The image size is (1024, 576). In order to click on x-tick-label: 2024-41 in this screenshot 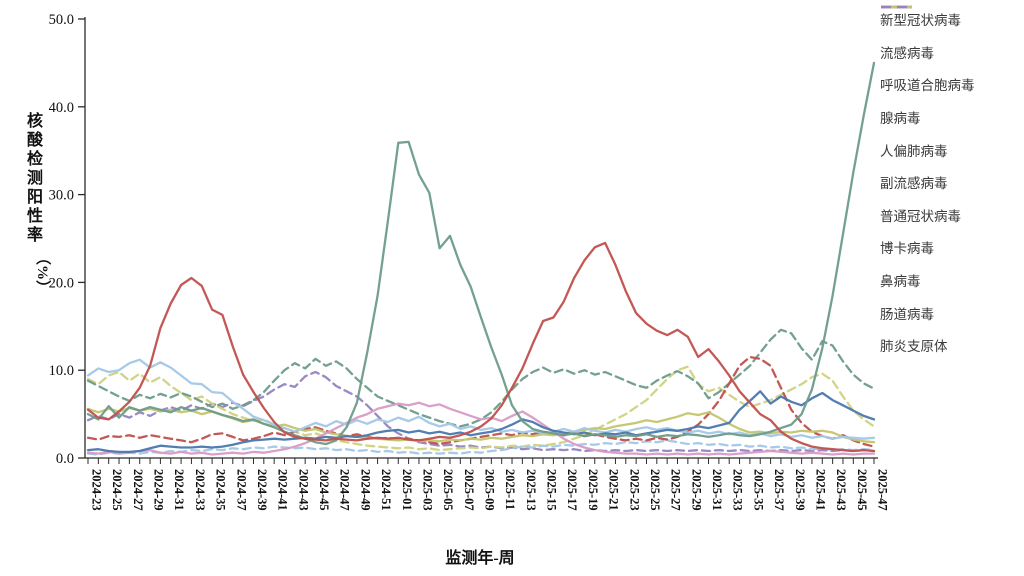, I will do `click(283, 490)`.